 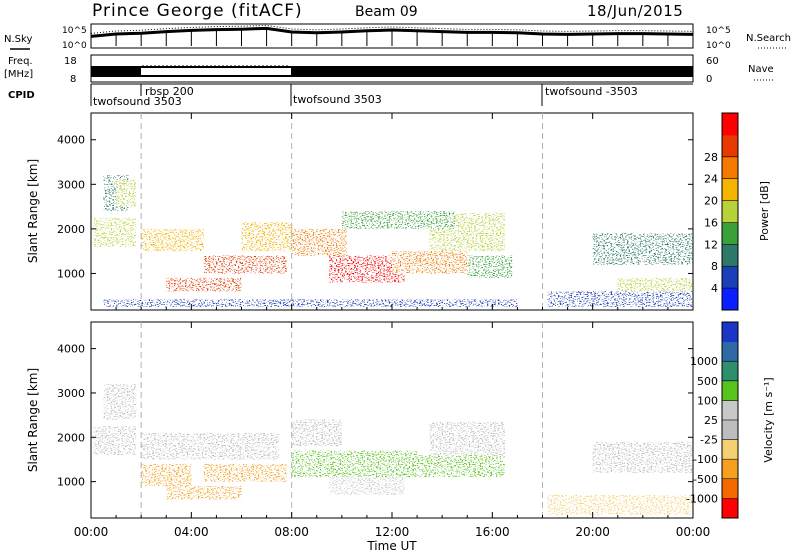 What do you see at coordinates (18, 39) in the screenshot?
I see `nsky-label: N.Sky` at bounding box center [18, 39].